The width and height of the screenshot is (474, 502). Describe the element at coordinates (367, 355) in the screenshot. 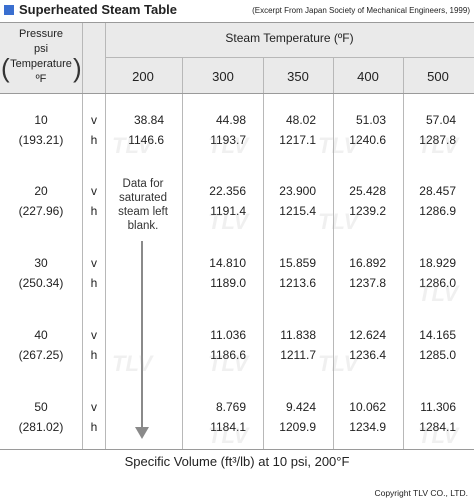

I see `h-value: 1236.4` at that location.